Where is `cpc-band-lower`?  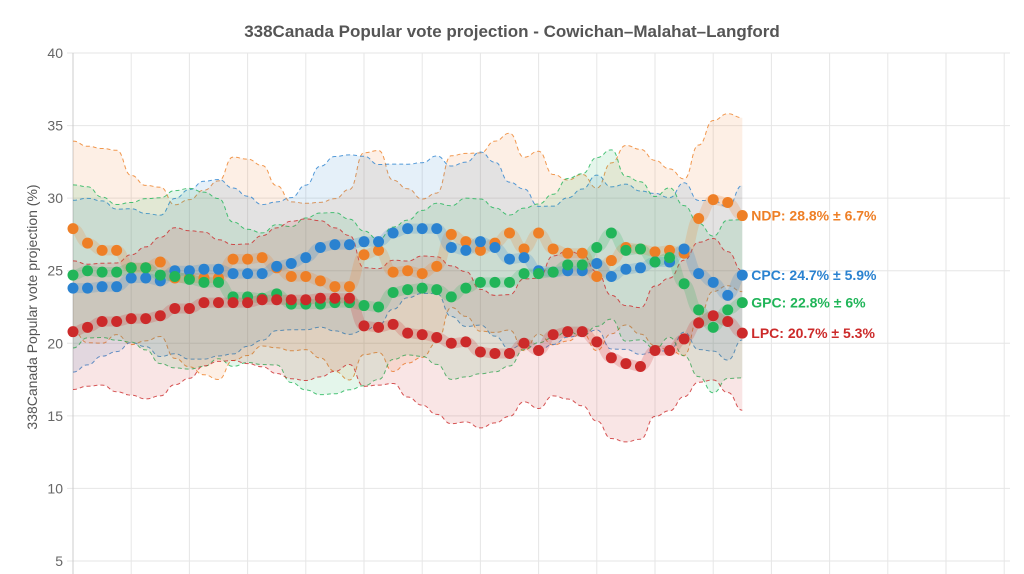 cpc-band-lower is located at coordinates (407, 332).